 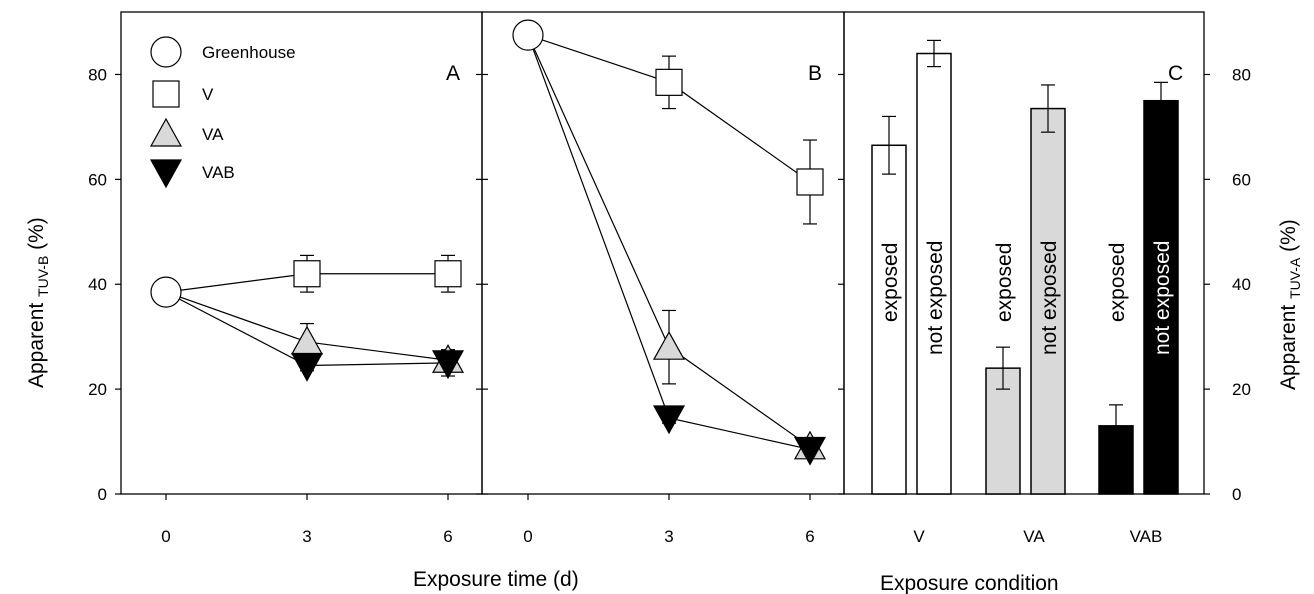 What do you see at coordinates (166, 132) in the screenshot?
I see `legend-marker-triangle-up` at bounding box center [166, 132].